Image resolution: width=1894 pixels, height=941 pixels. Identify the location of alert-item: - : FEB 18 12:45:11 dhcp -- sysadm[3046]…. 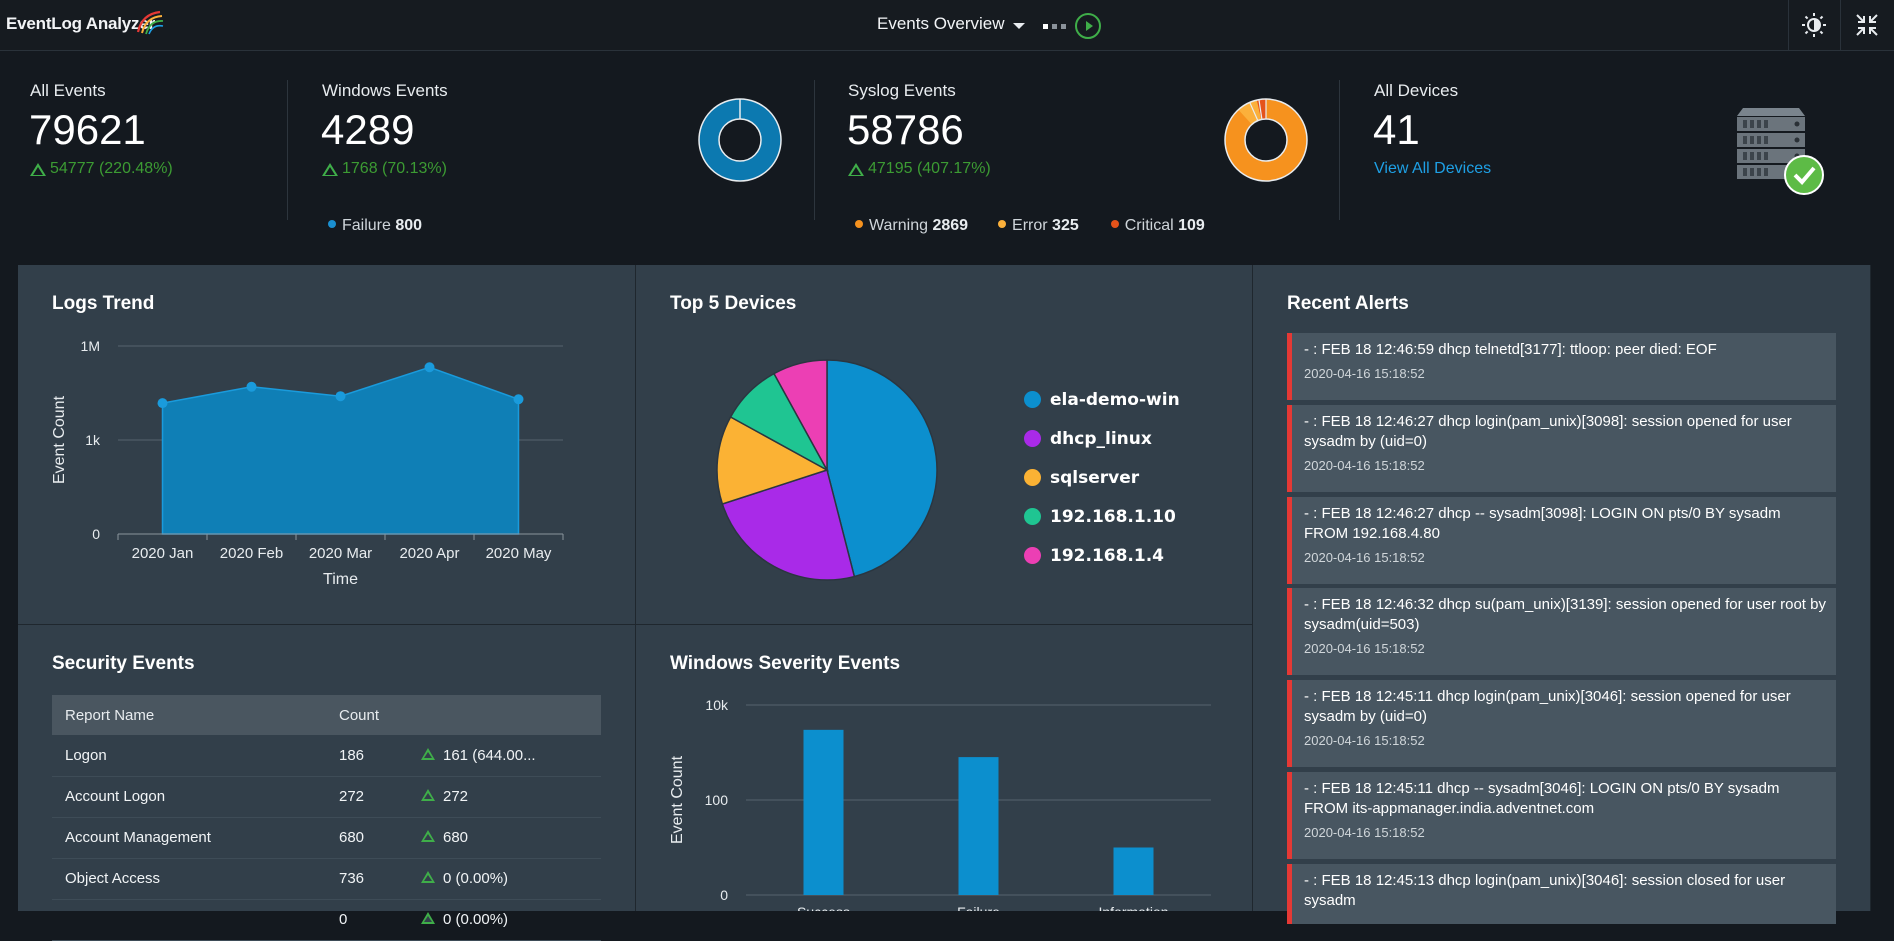
(1561, 815).